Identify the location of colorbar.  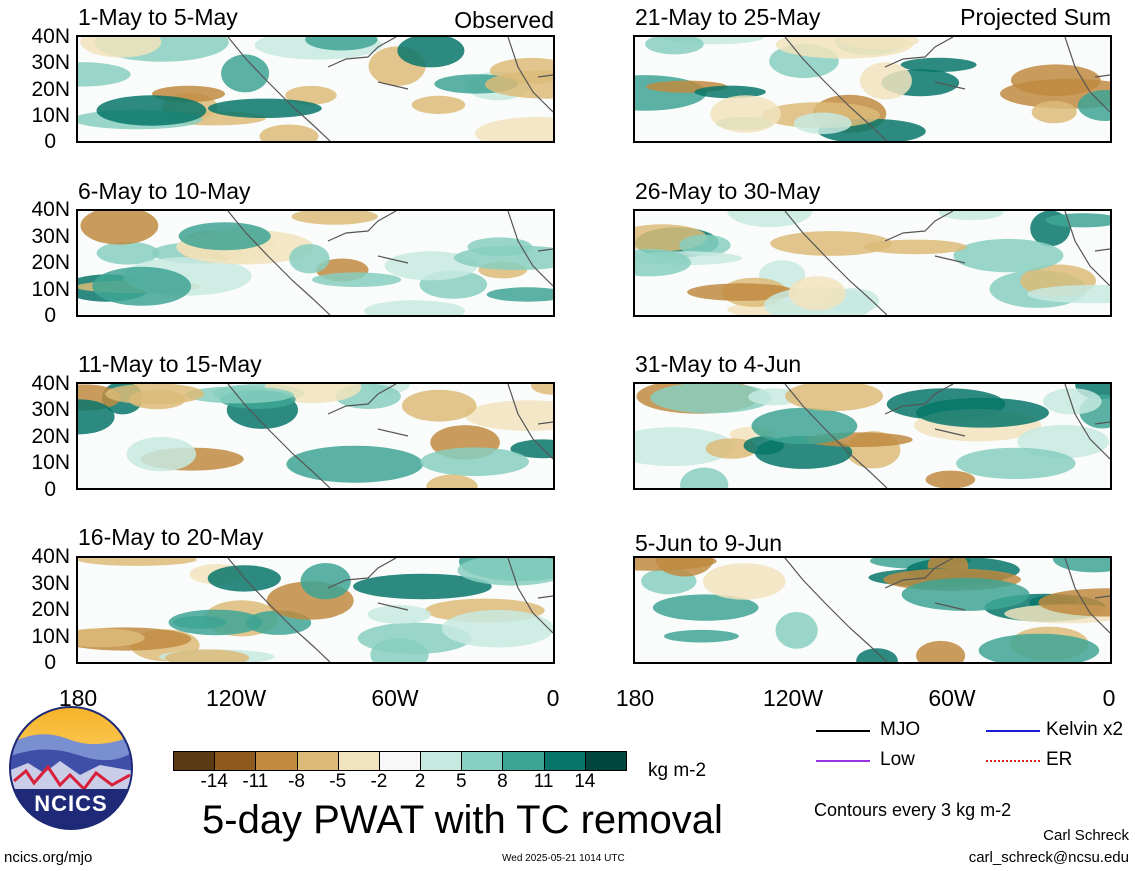
(400, 761).